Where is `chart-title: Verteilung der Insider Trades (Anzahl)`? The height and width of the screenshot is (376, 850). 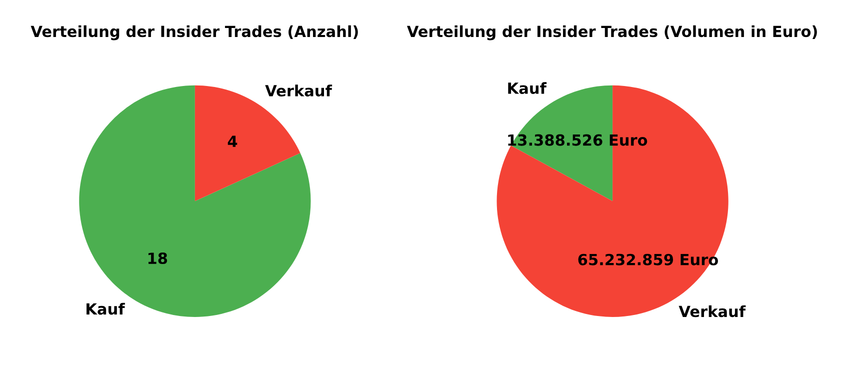 chart-title: Verteilung der Insider Trades (Anzahl) is located at coordinates (194, 32).